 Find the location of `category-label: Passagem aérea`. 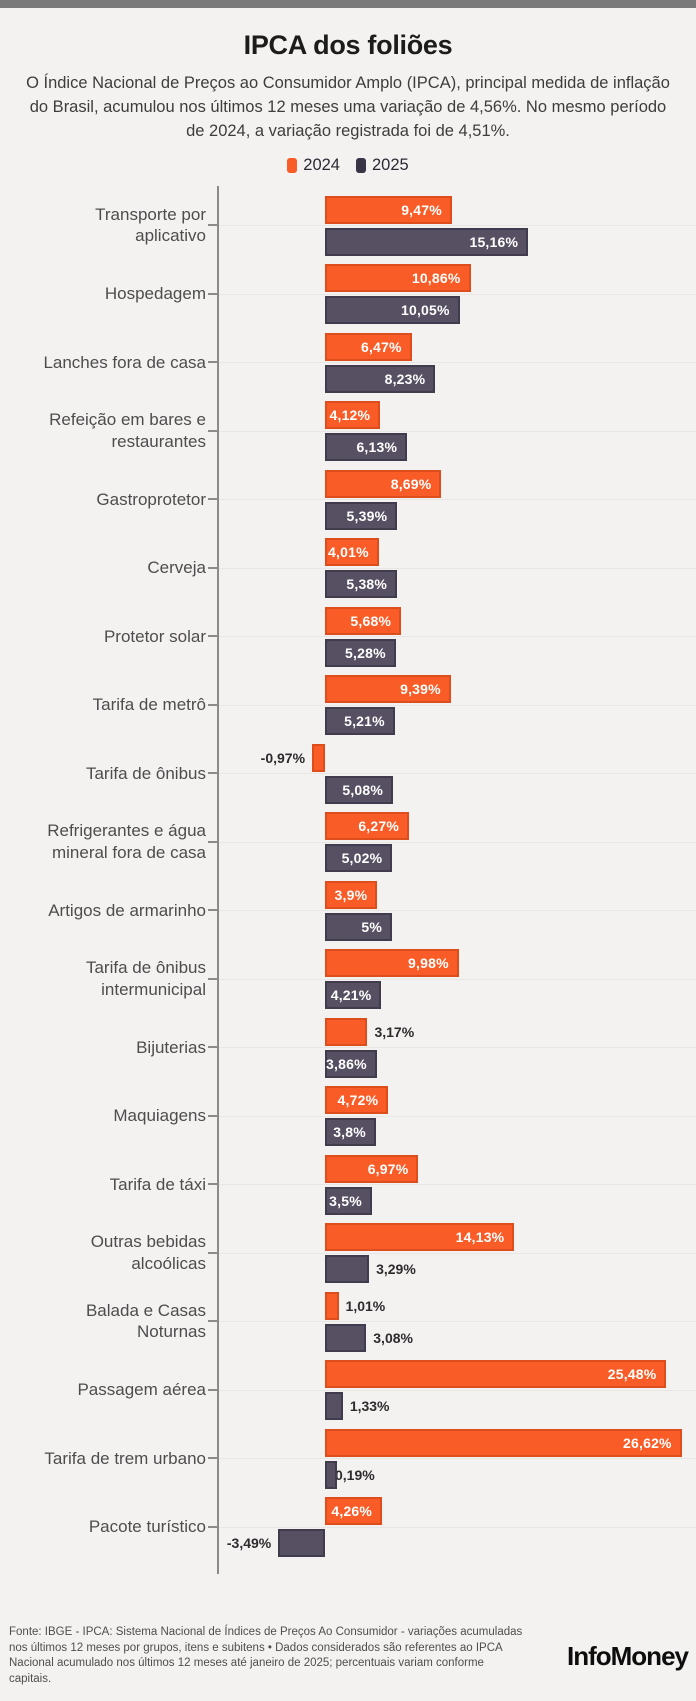

category-label: Passagem aérea is located at coordinates (141, 1389).